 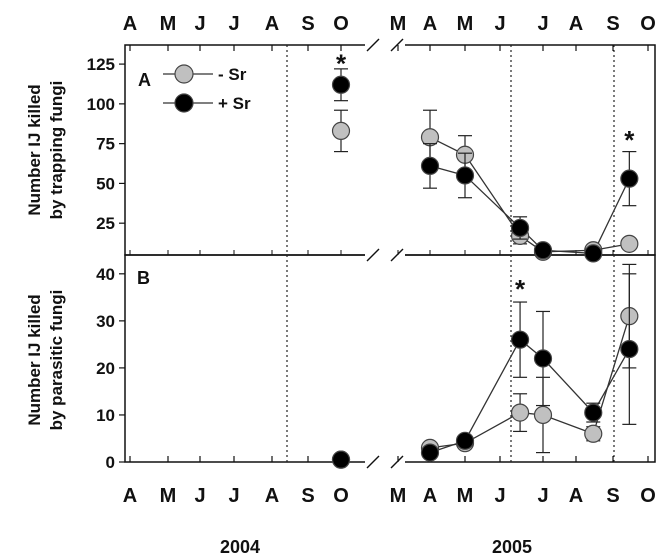 I want to click on y-tick-label-a: 50, so click(x=105, y=183).